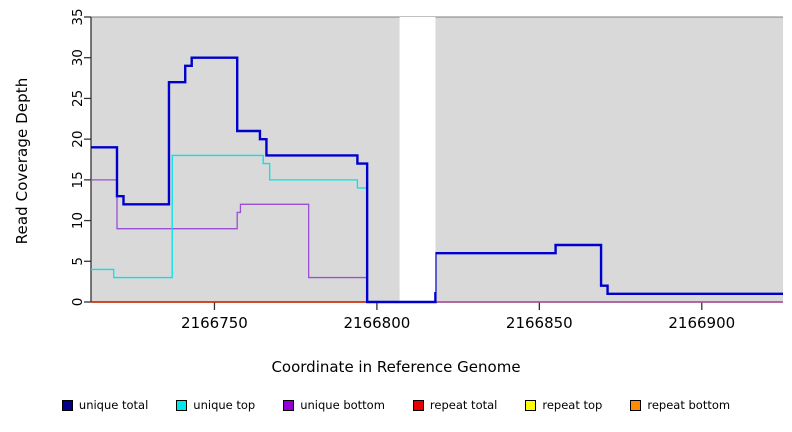 Image resolution: width=792 pixels, height=432 pixels. I want to click on y-axis-tick-label: 25, so click(78, 98).